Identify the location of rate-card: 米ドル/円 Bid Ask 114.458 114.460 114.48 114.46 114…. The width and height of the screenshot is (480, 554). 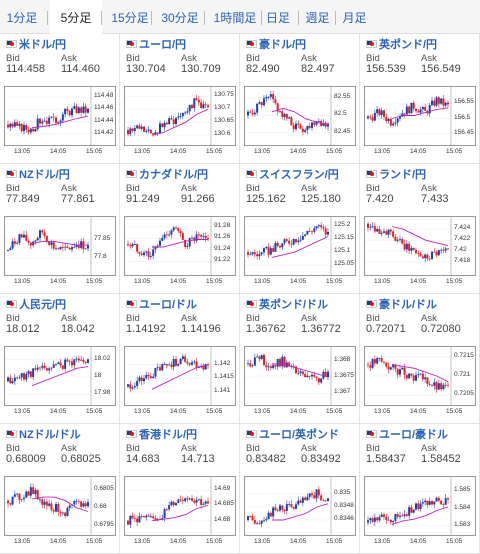
(60, 99).